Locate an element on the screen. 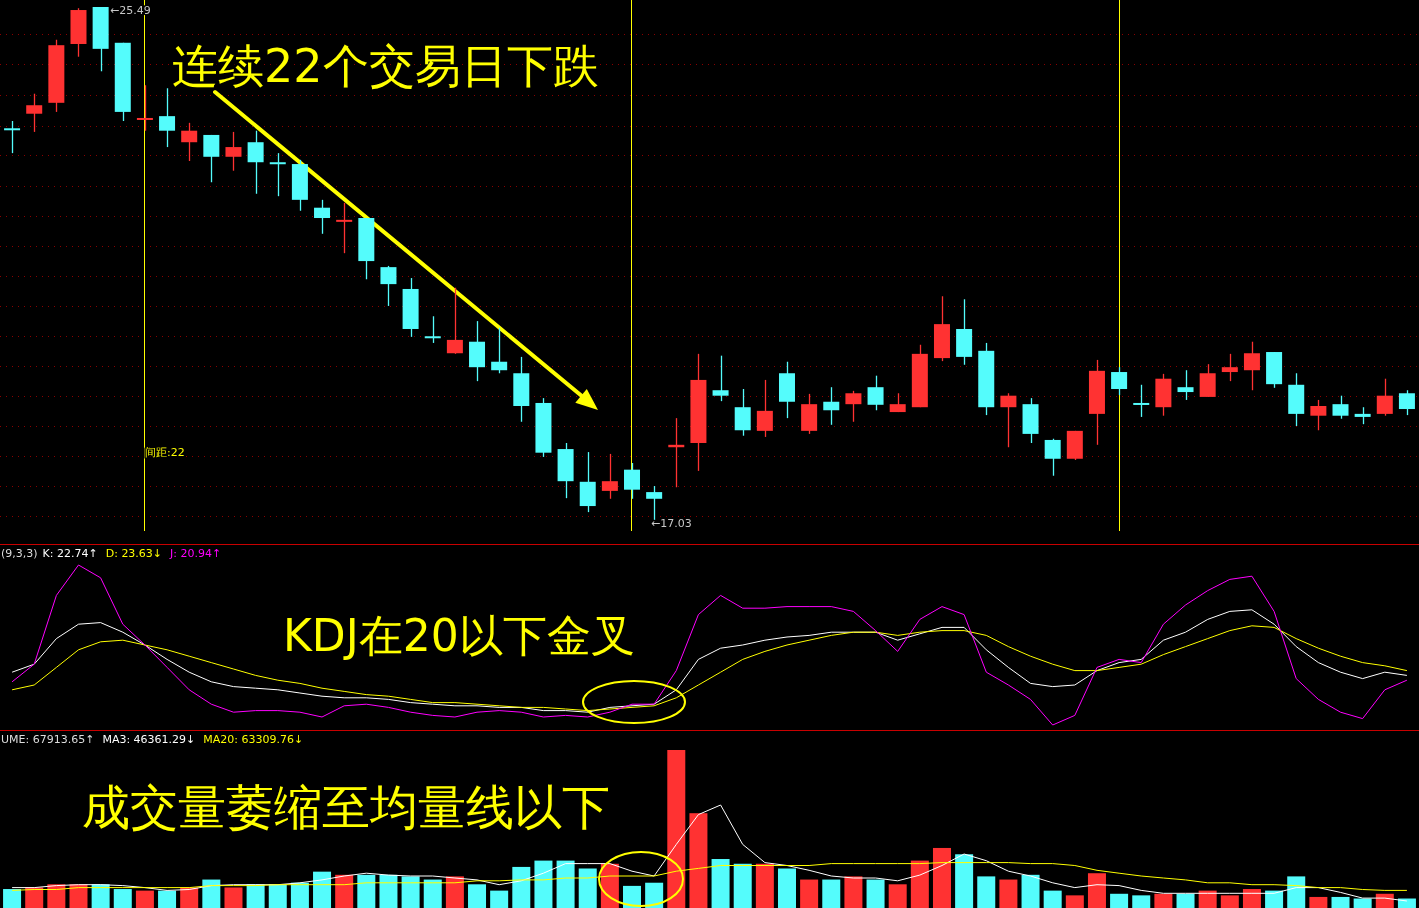 The width and height of the screenshot is (1419, 908). text: D: 23.63↓ is located at coordinates (134, 553).